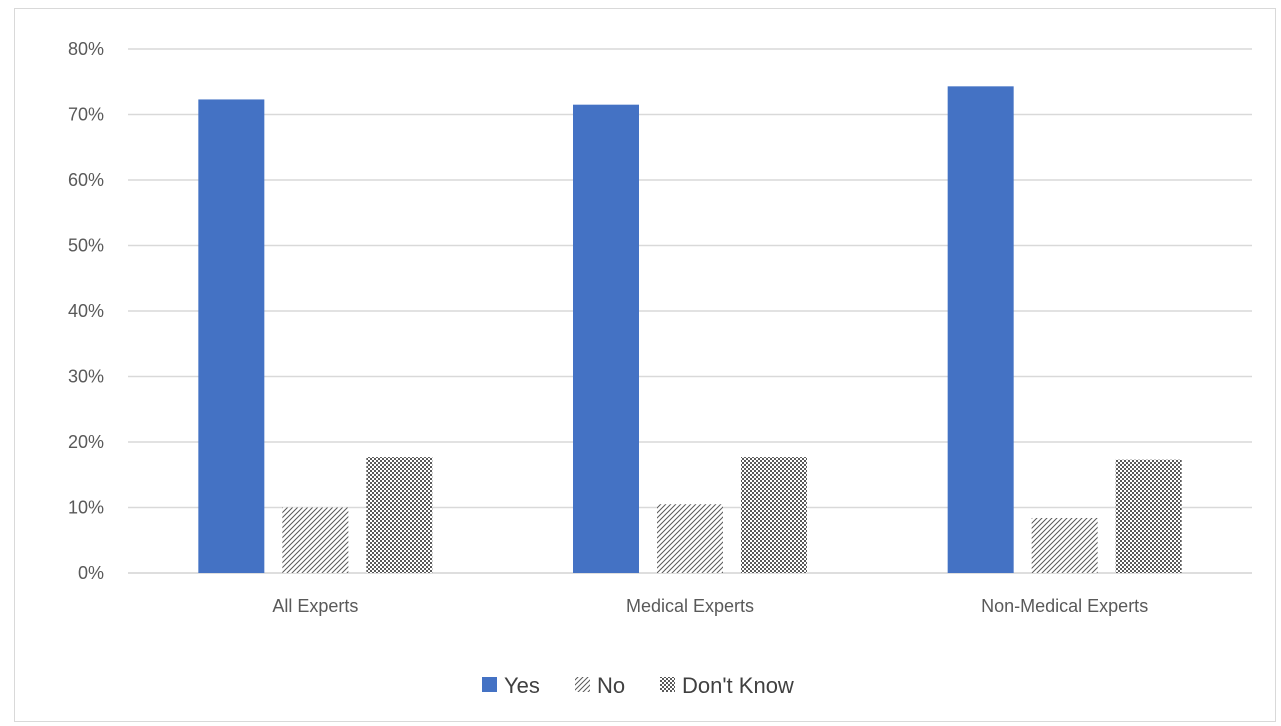 Image resolution: width=1281 pixels, height=726 pixels. I want to click on x-category-label: Medical Experts, so click(690, 606).